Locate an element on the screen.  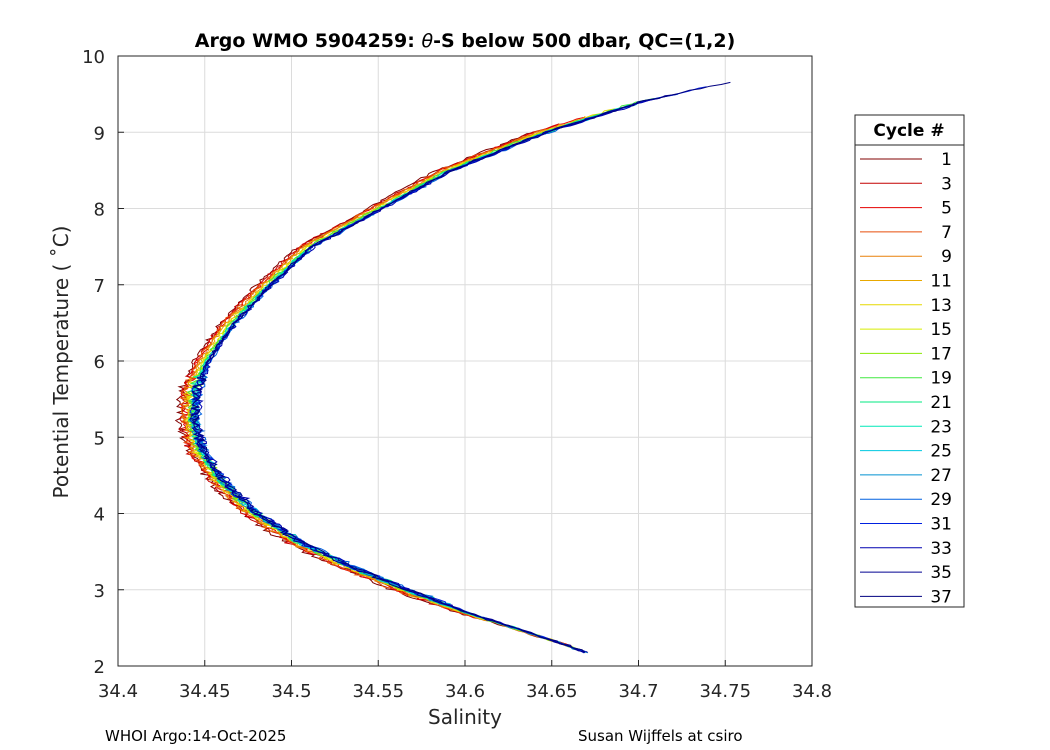
y-tick-label: 9 is located at coordinates (99, 133).